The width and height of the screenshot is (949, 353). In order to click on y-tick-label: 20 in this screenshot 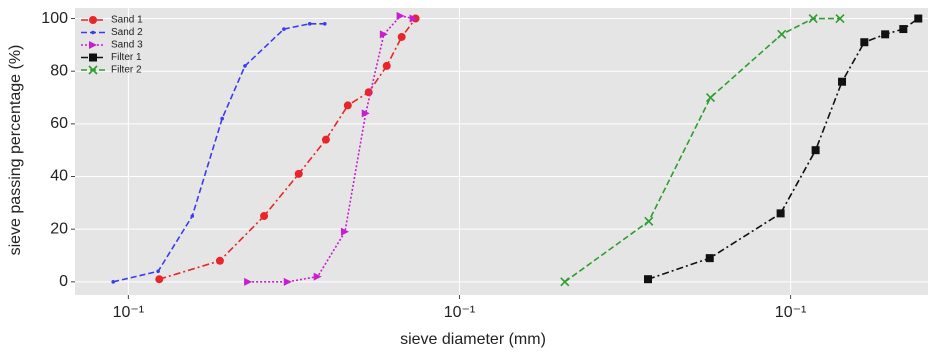, I will do `click(59, 228)`.